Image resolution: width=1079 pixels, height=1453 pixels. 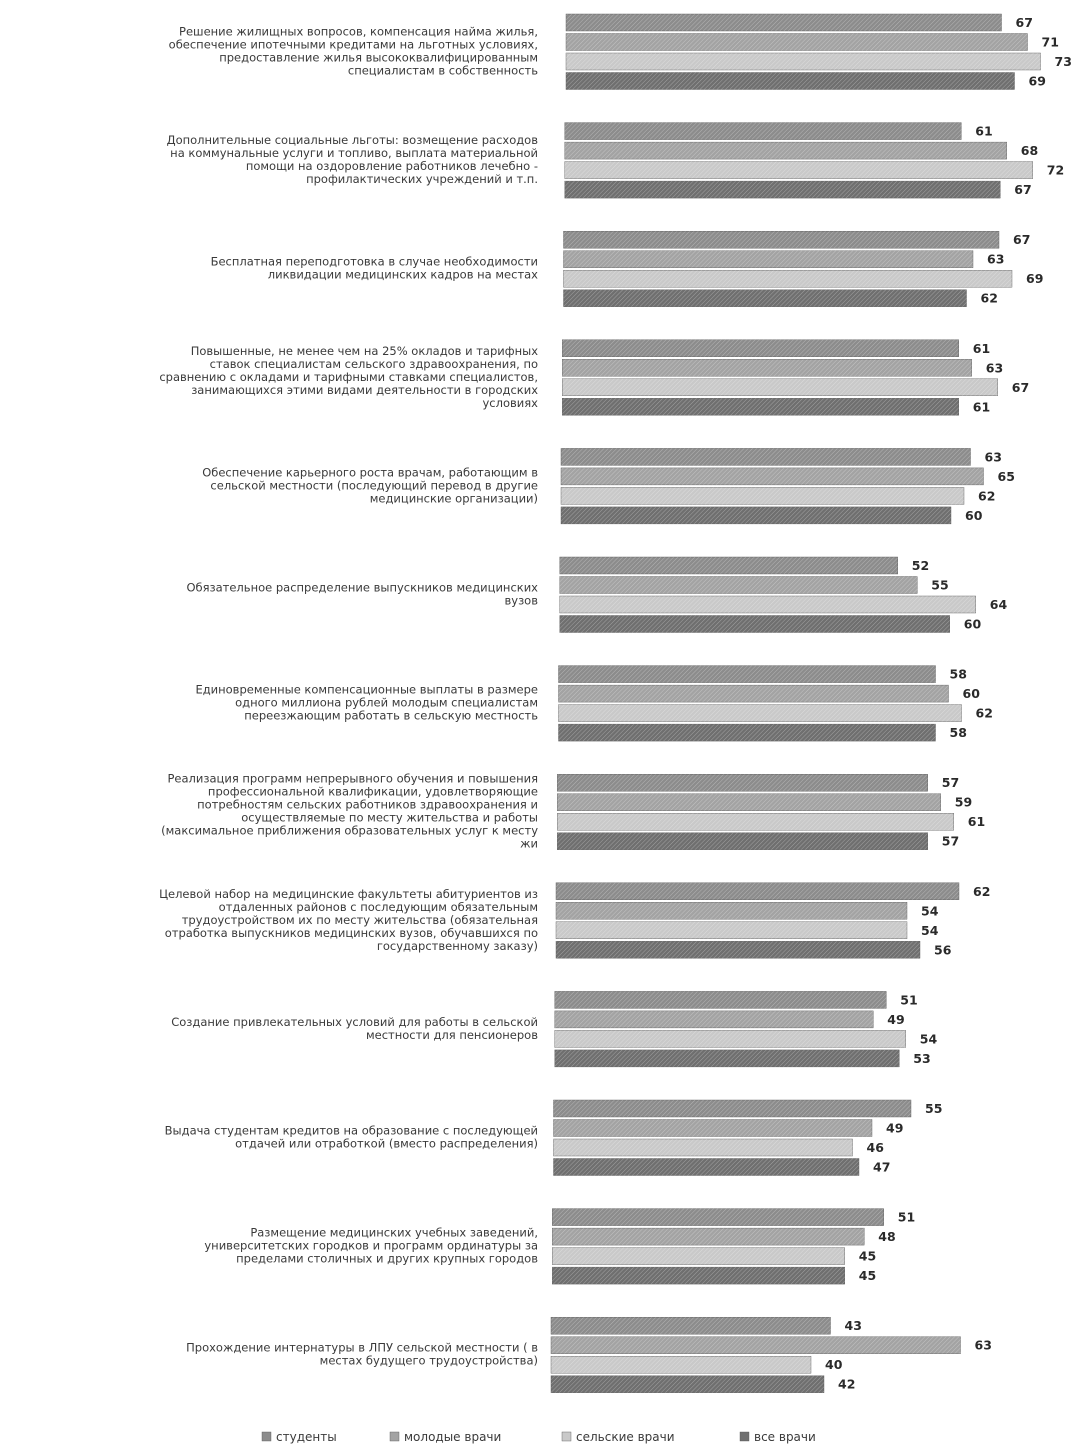 What do you see at coordinates (454, 498) in the screenshot?
I see `category-label: медицинские организации)` at bounding box center [454, 498].